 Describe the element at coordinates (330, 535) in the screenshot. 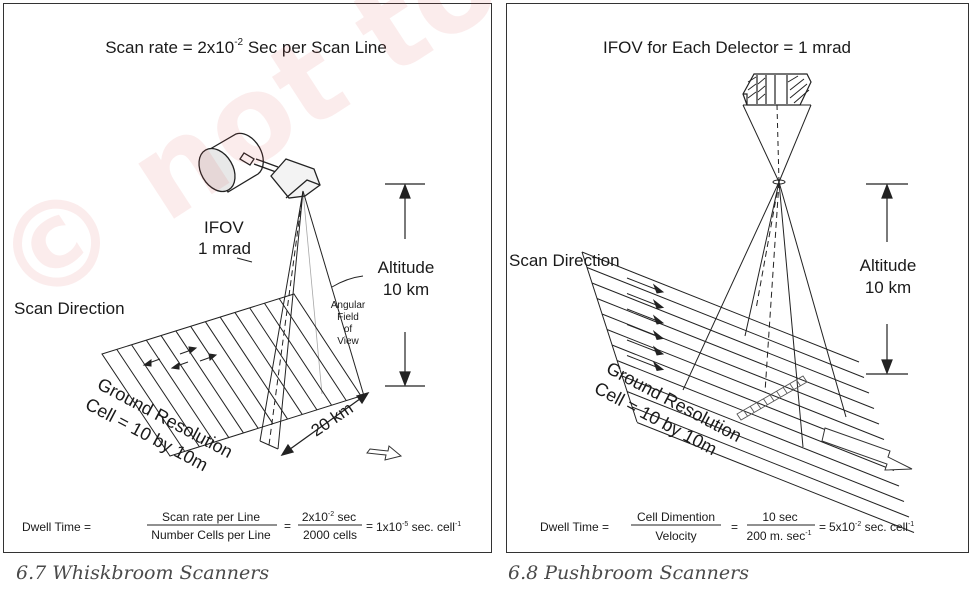

I see `svg-text: 2000 cells` at that location.